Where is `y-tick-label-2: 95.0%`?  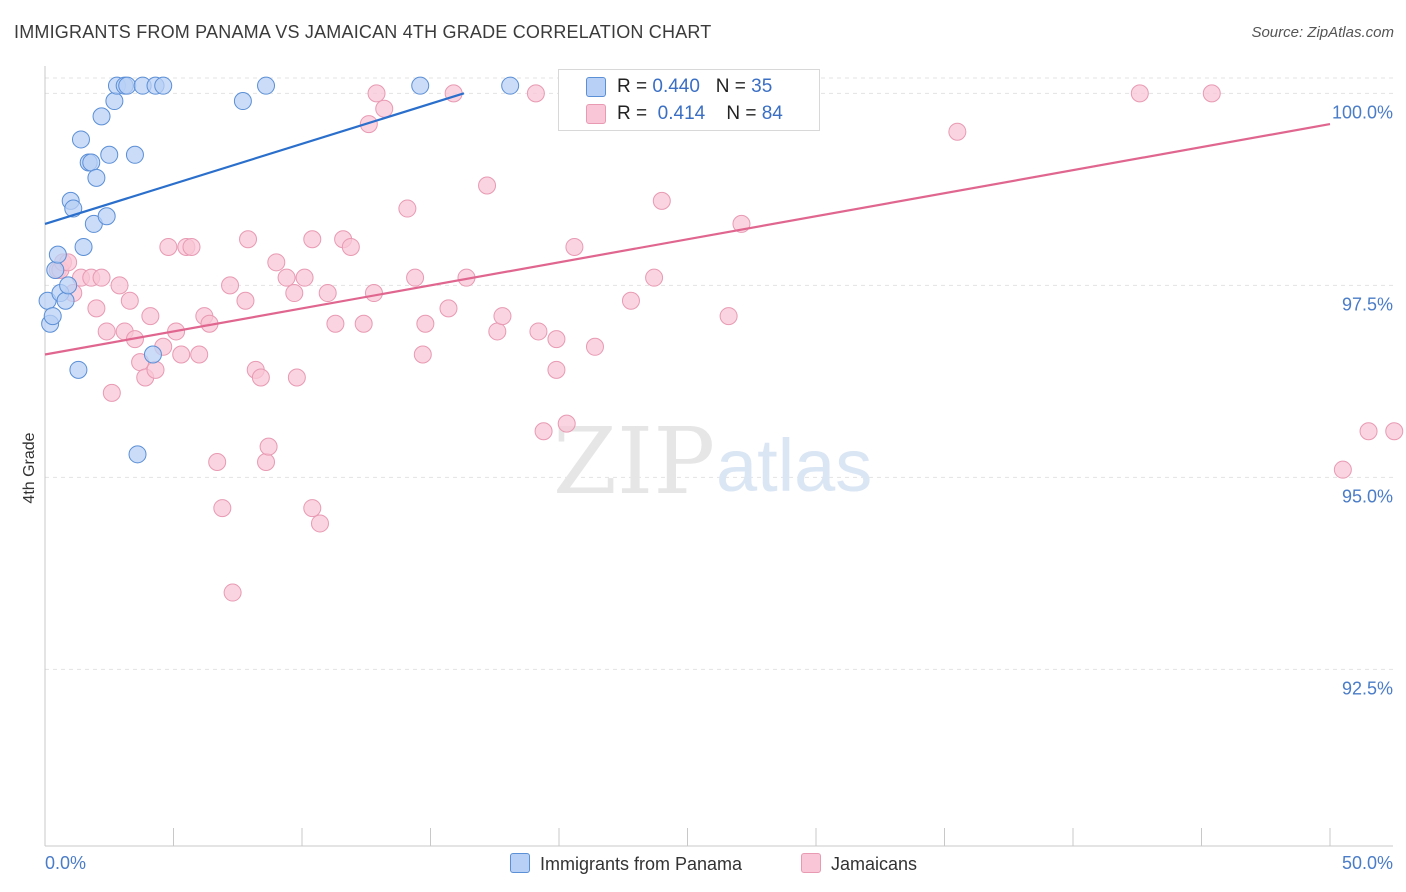
y-tick-label-2: 95.0% is located at coordinates (1367, 496).